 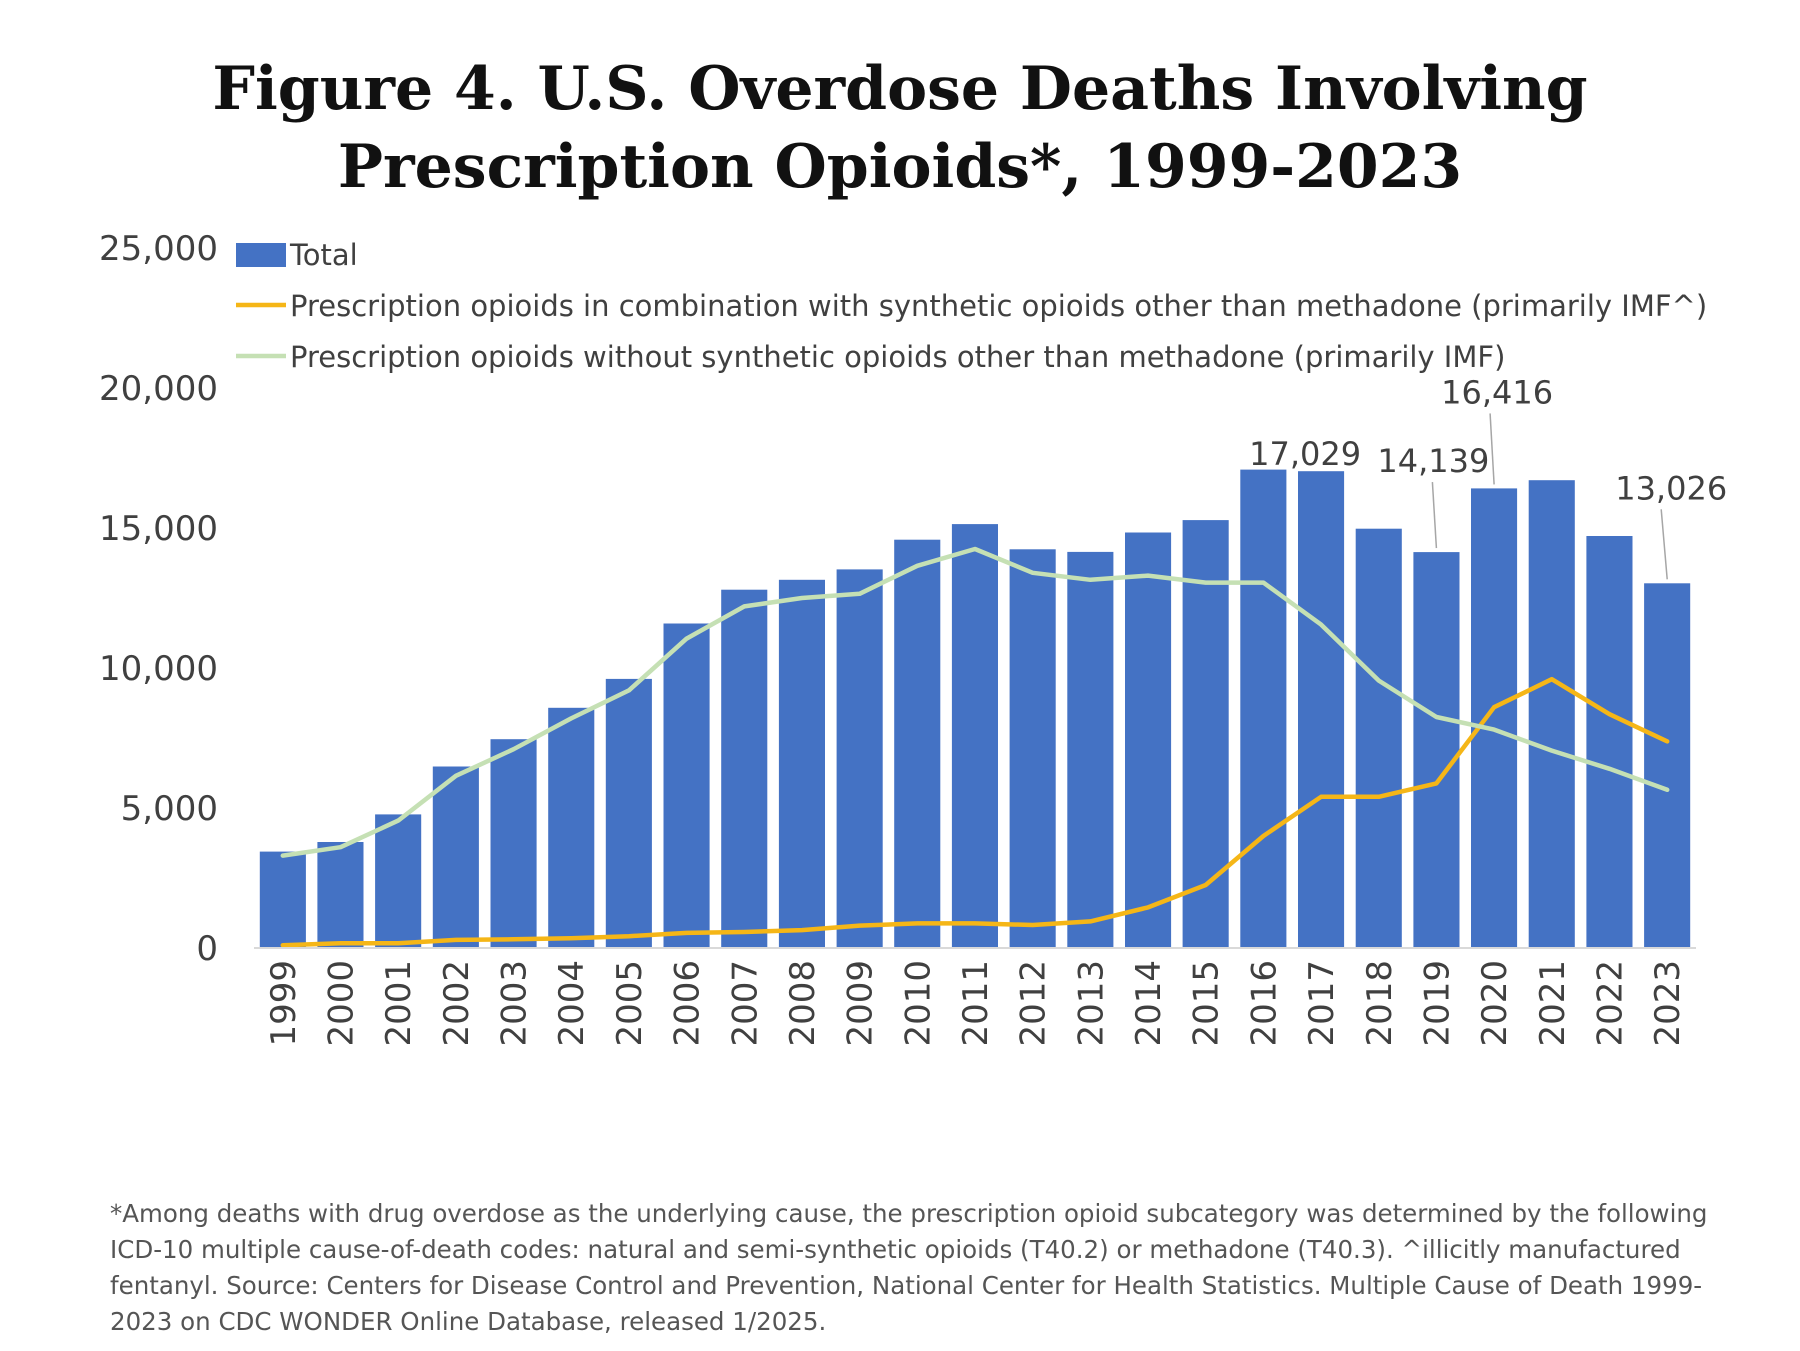 I want to click on y-tick-label: 25,000, so click(x=158, y=249).